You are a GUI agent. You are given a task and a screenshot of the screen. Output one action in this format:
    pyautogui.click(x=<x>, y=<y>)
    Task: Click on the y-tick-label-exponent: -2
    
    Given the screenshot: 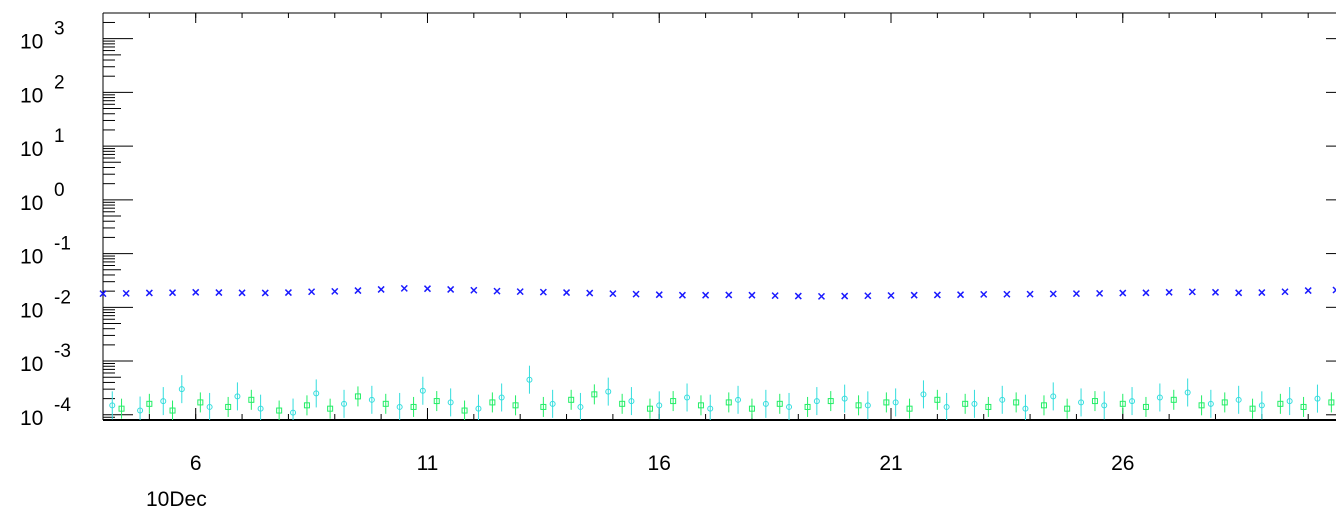 What is the action you would take?
    pyautogui.click(x=62, y=297)
    